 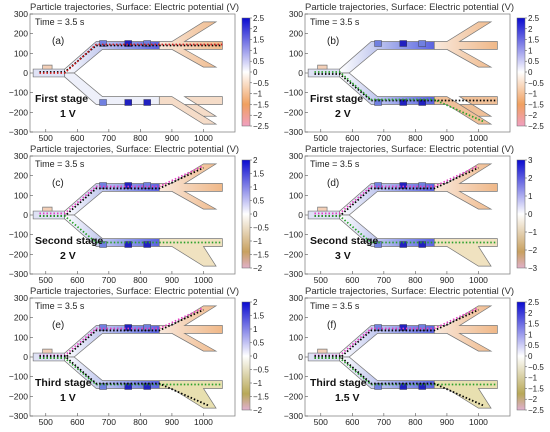 I want to click on stage-label: Third stage, so click(x=338, y=383).